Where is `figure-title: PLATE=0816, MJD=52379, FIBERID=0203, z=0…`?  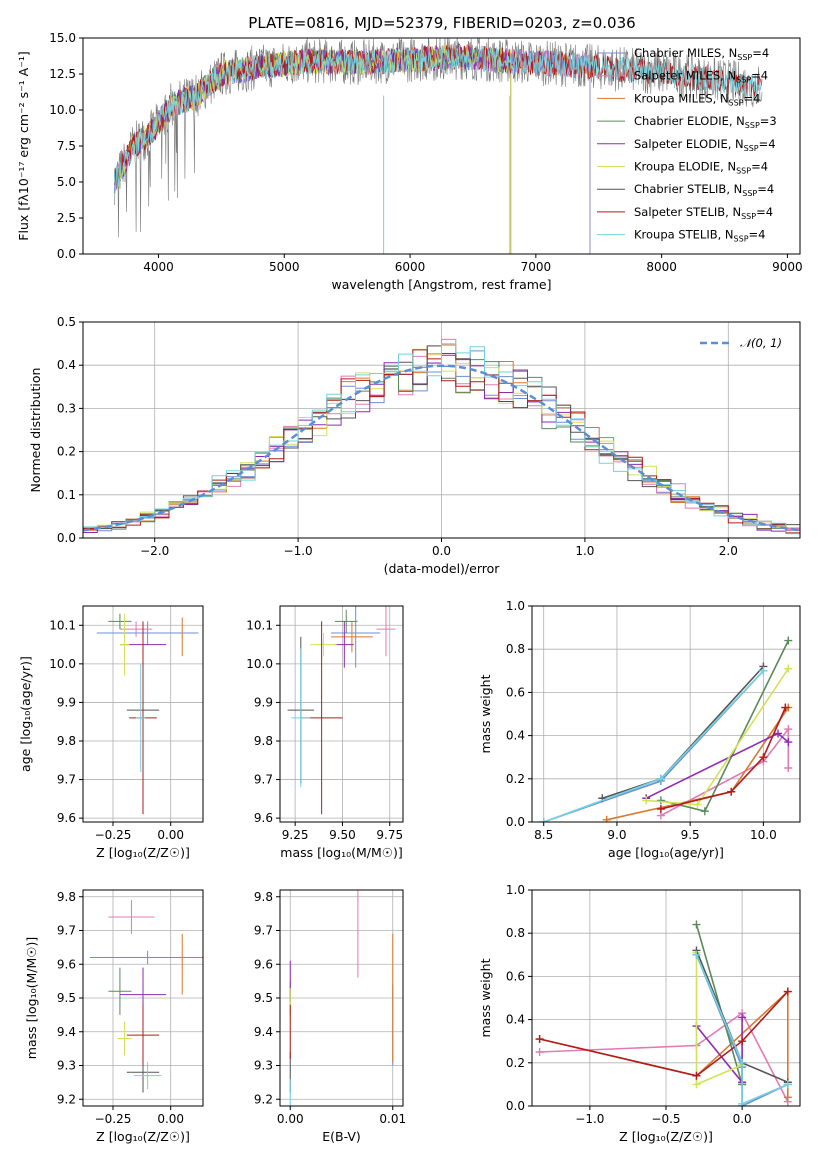 figure-title: PLATE=0816, MJD=52379, FIBERID=0203, z=0… is located at coordinates (441, 23).